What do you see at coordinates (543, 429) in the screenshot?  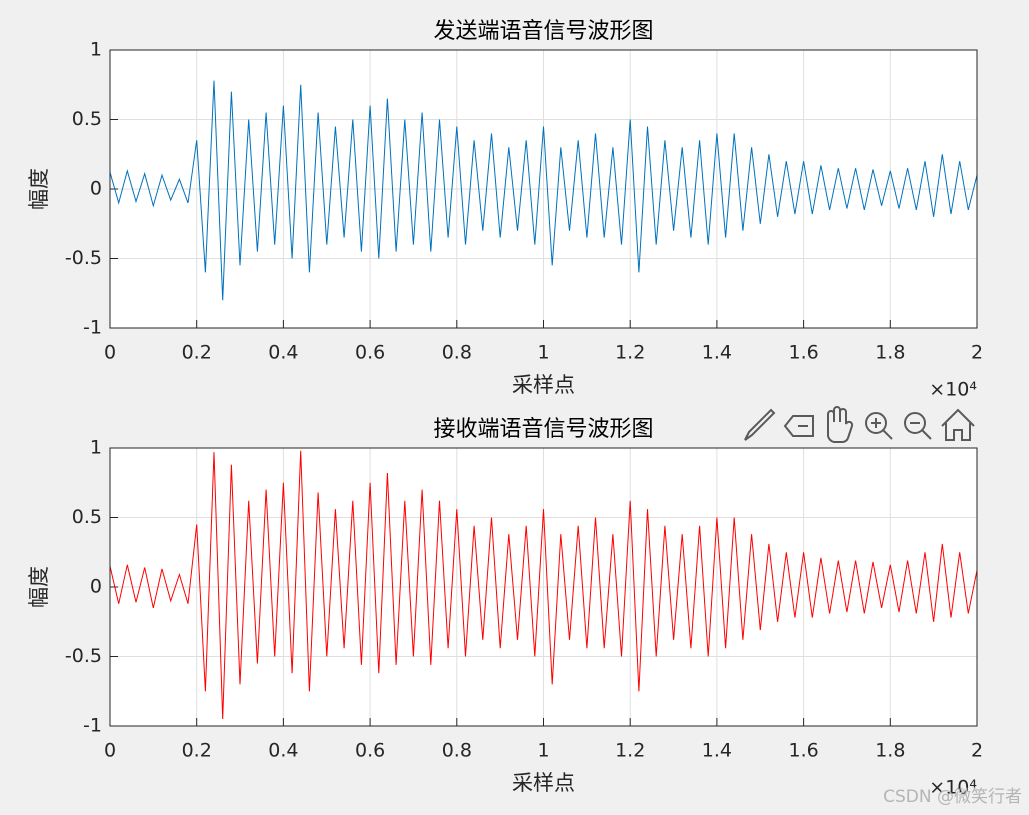 I see `chart-title: 接收端语音信号波形图` at bounding box center [543, 429].